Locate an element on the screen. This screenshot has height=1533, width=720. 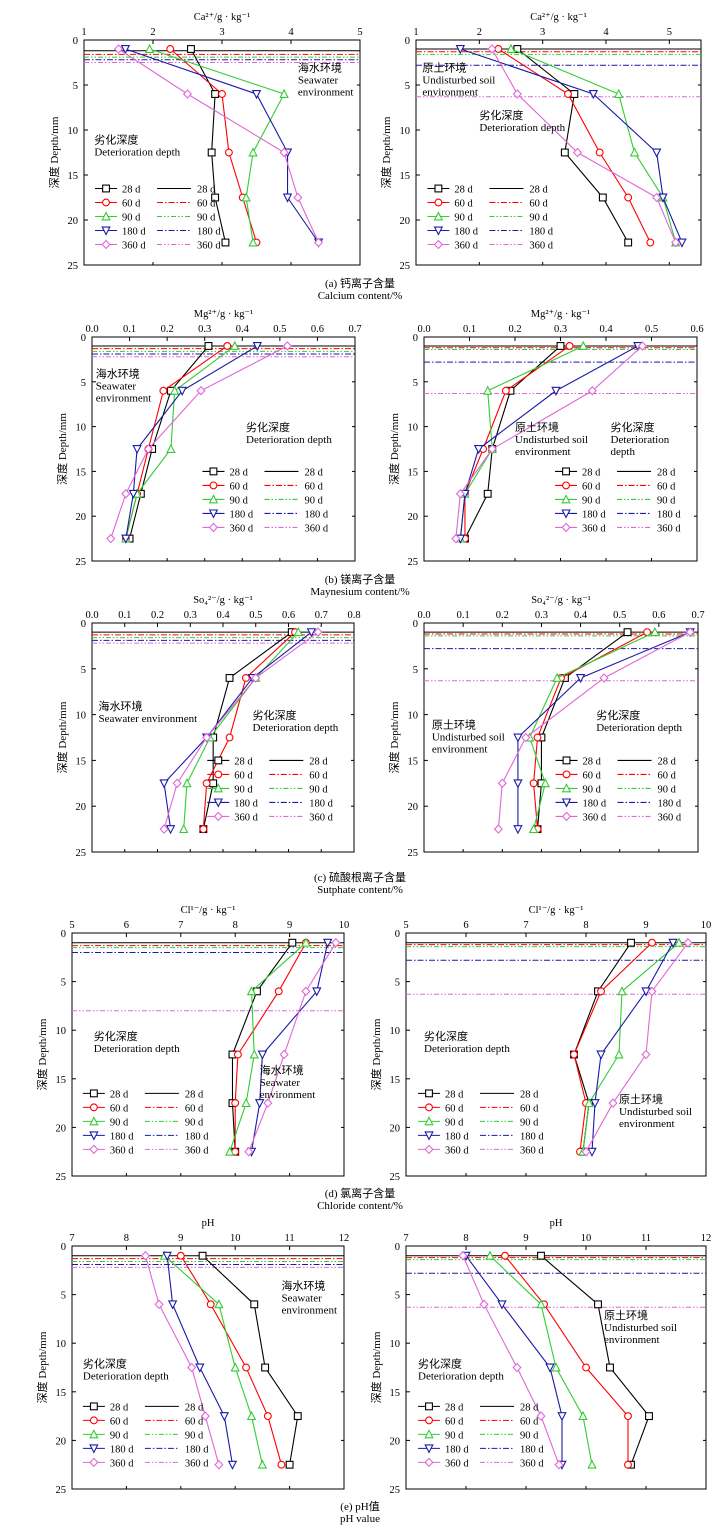
chart-d-left-point-360d is located at coordinates (284, 1054).